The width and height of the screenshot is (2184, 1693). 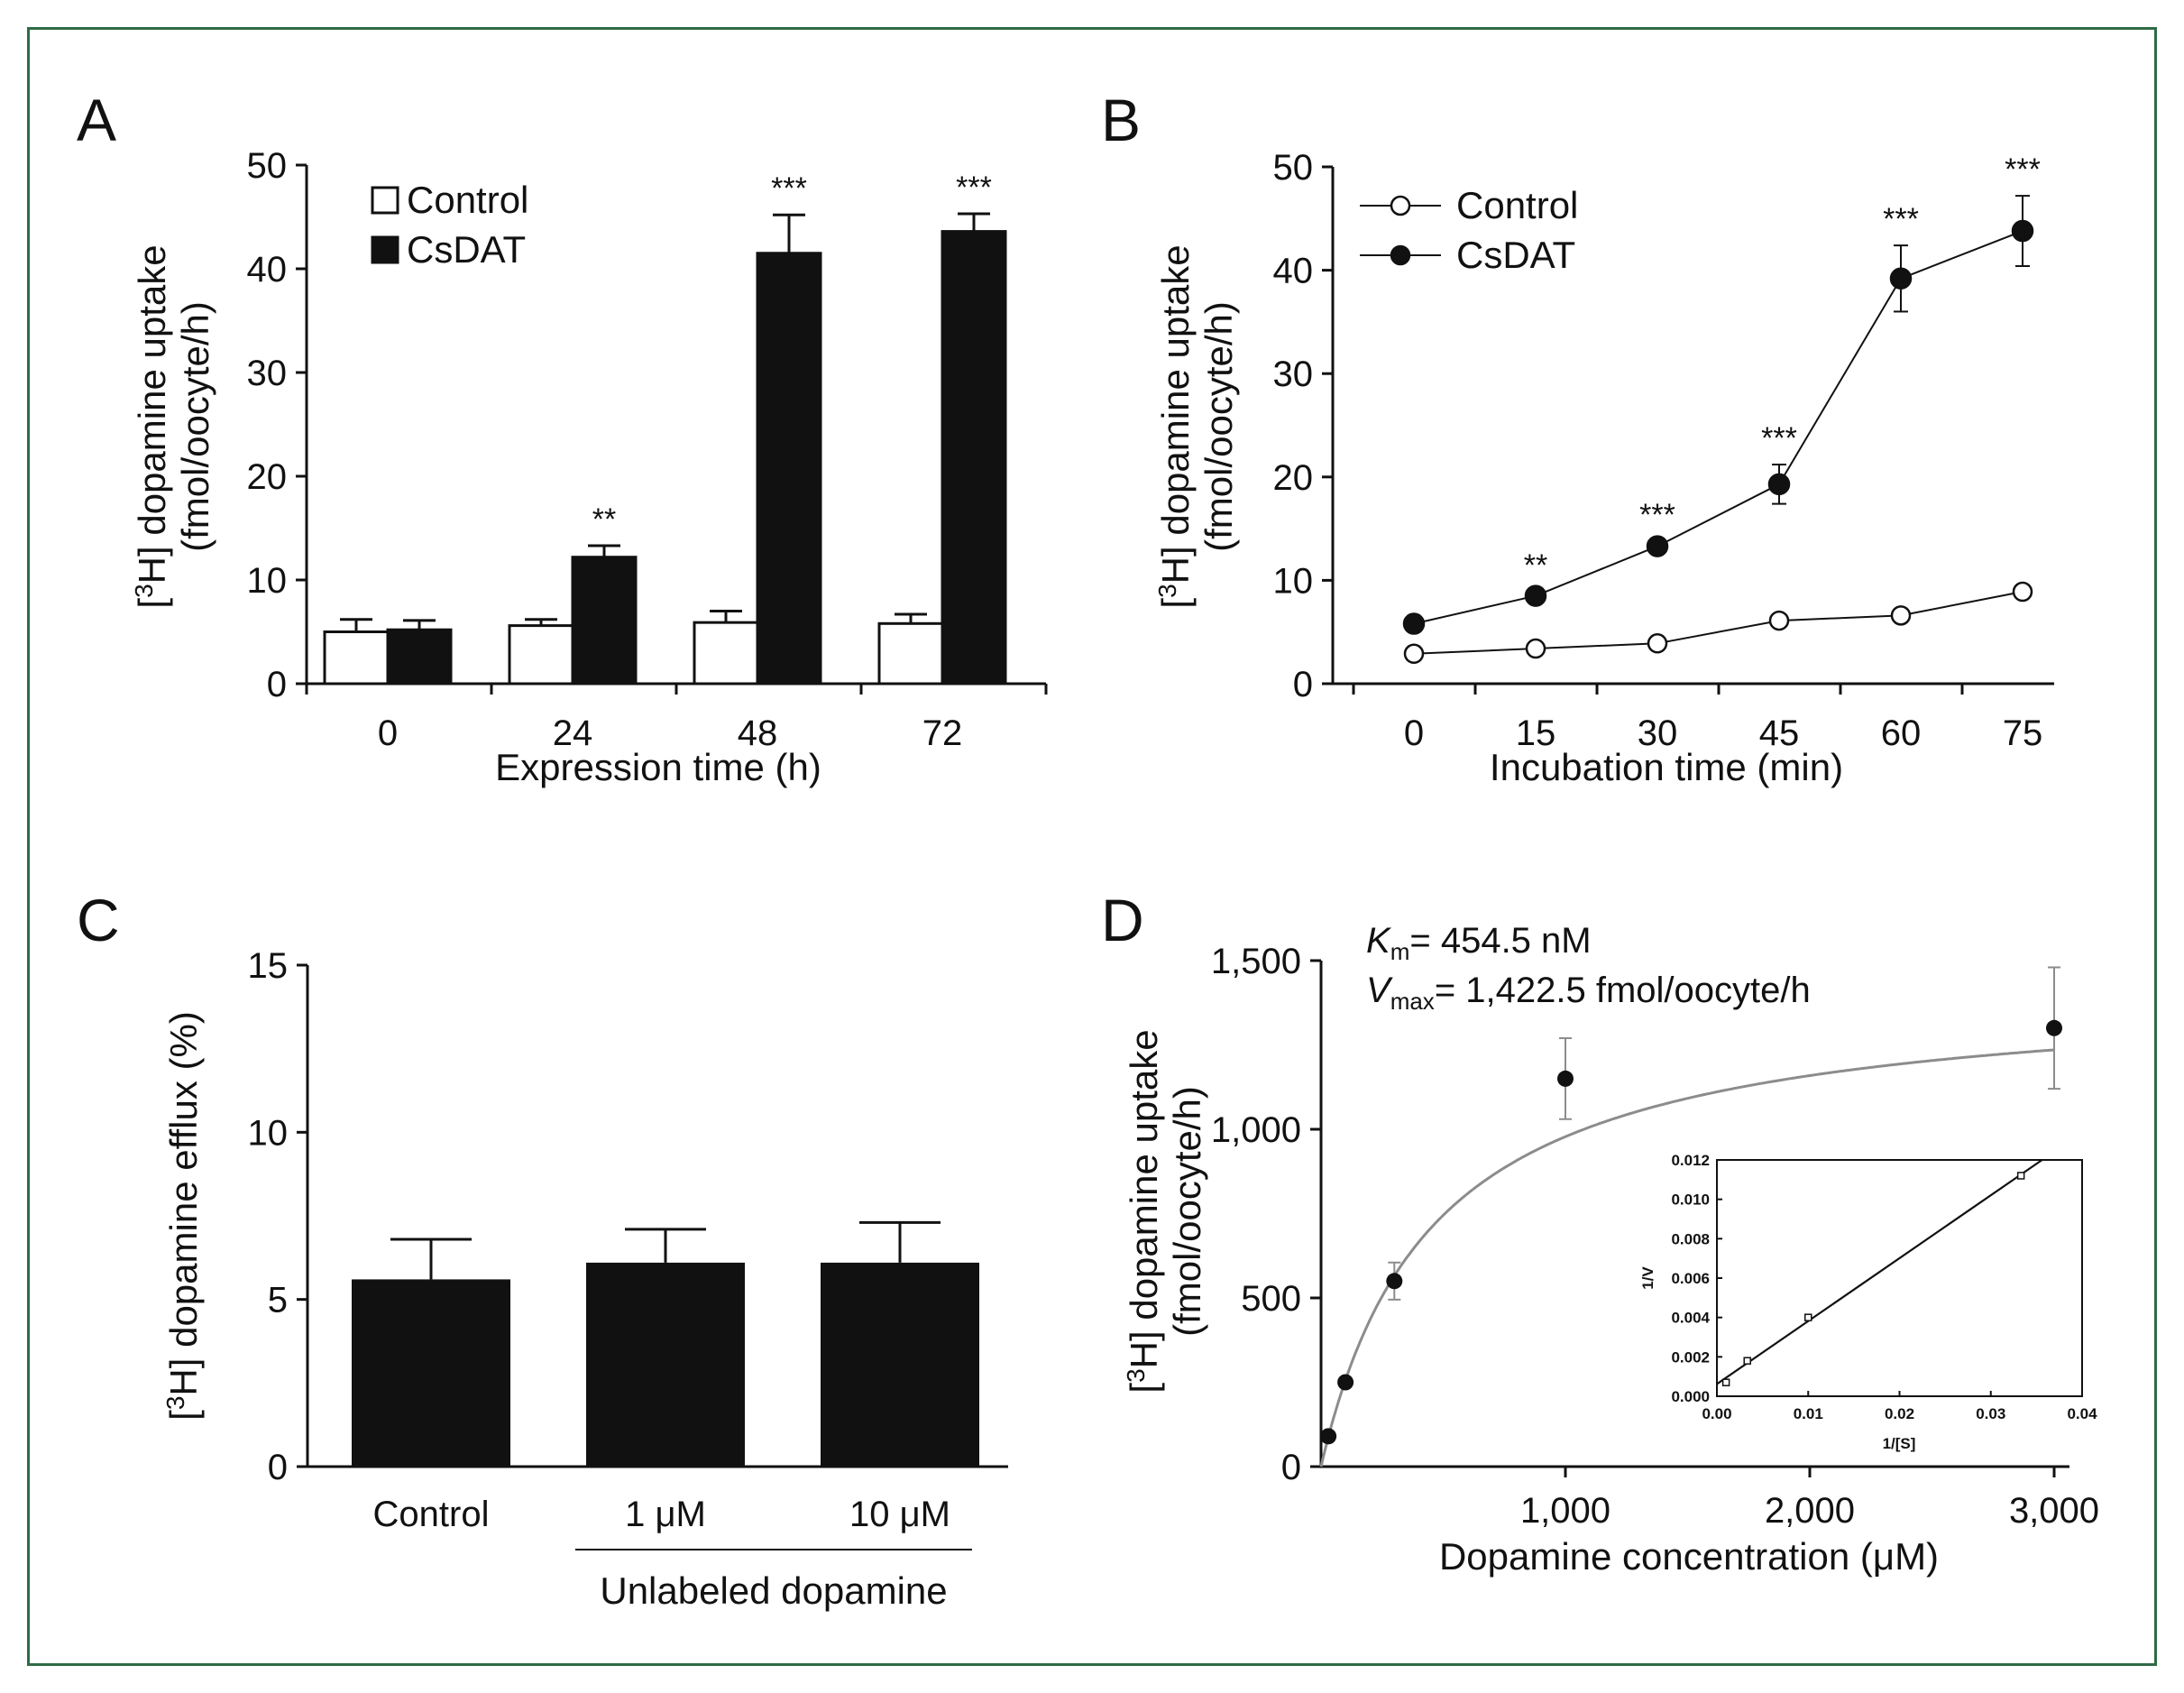 I want to click on panel-d-x-tick-label: 2,000, so click(x=1810, y=1511).